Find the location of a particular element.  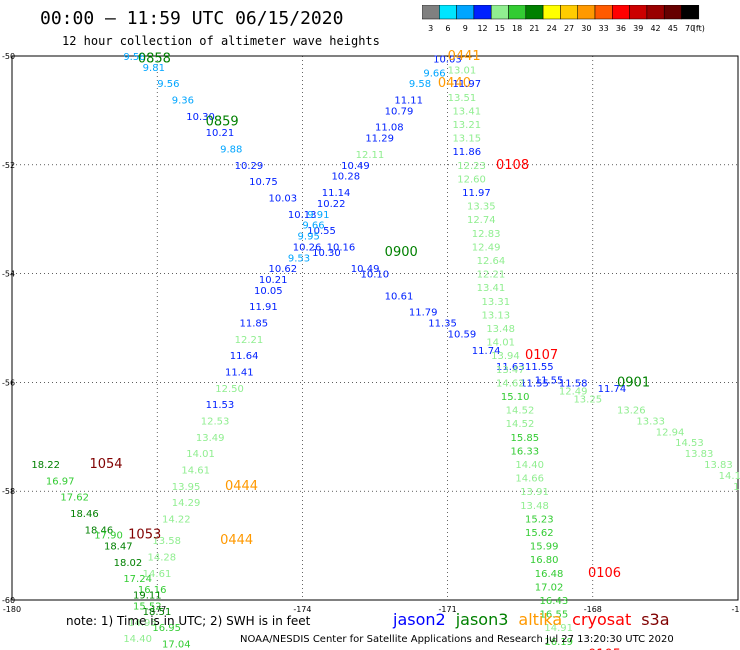

swh-value-label: 12.53 is located at coordinates (215, 421).